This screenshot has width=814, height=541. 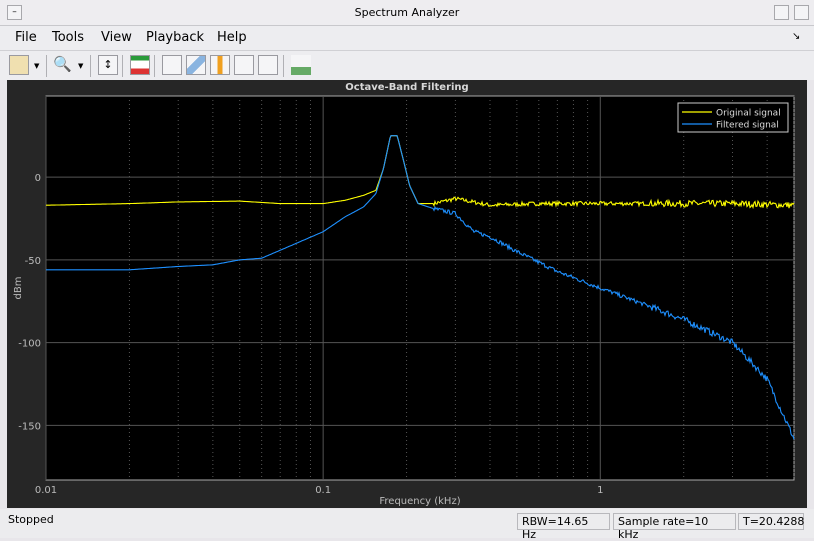 I want to click on settings-icon, so click(x=19, y=65).